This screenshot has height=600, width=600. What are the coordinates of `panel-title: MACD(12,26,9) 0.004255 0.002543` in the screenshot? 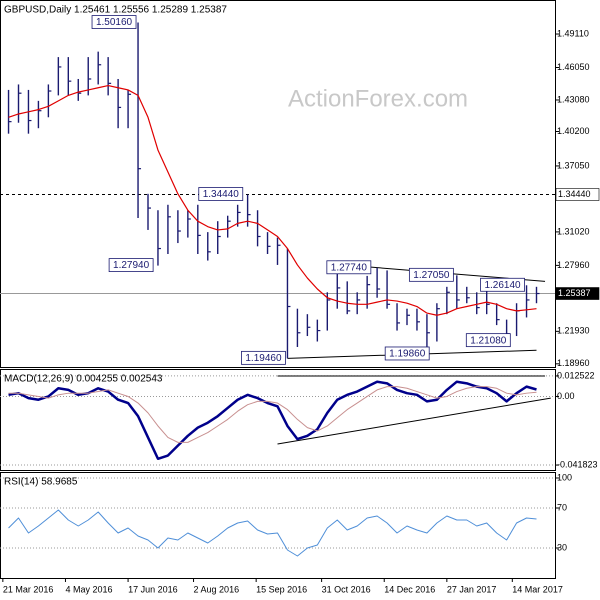 It's located at (83, 379).